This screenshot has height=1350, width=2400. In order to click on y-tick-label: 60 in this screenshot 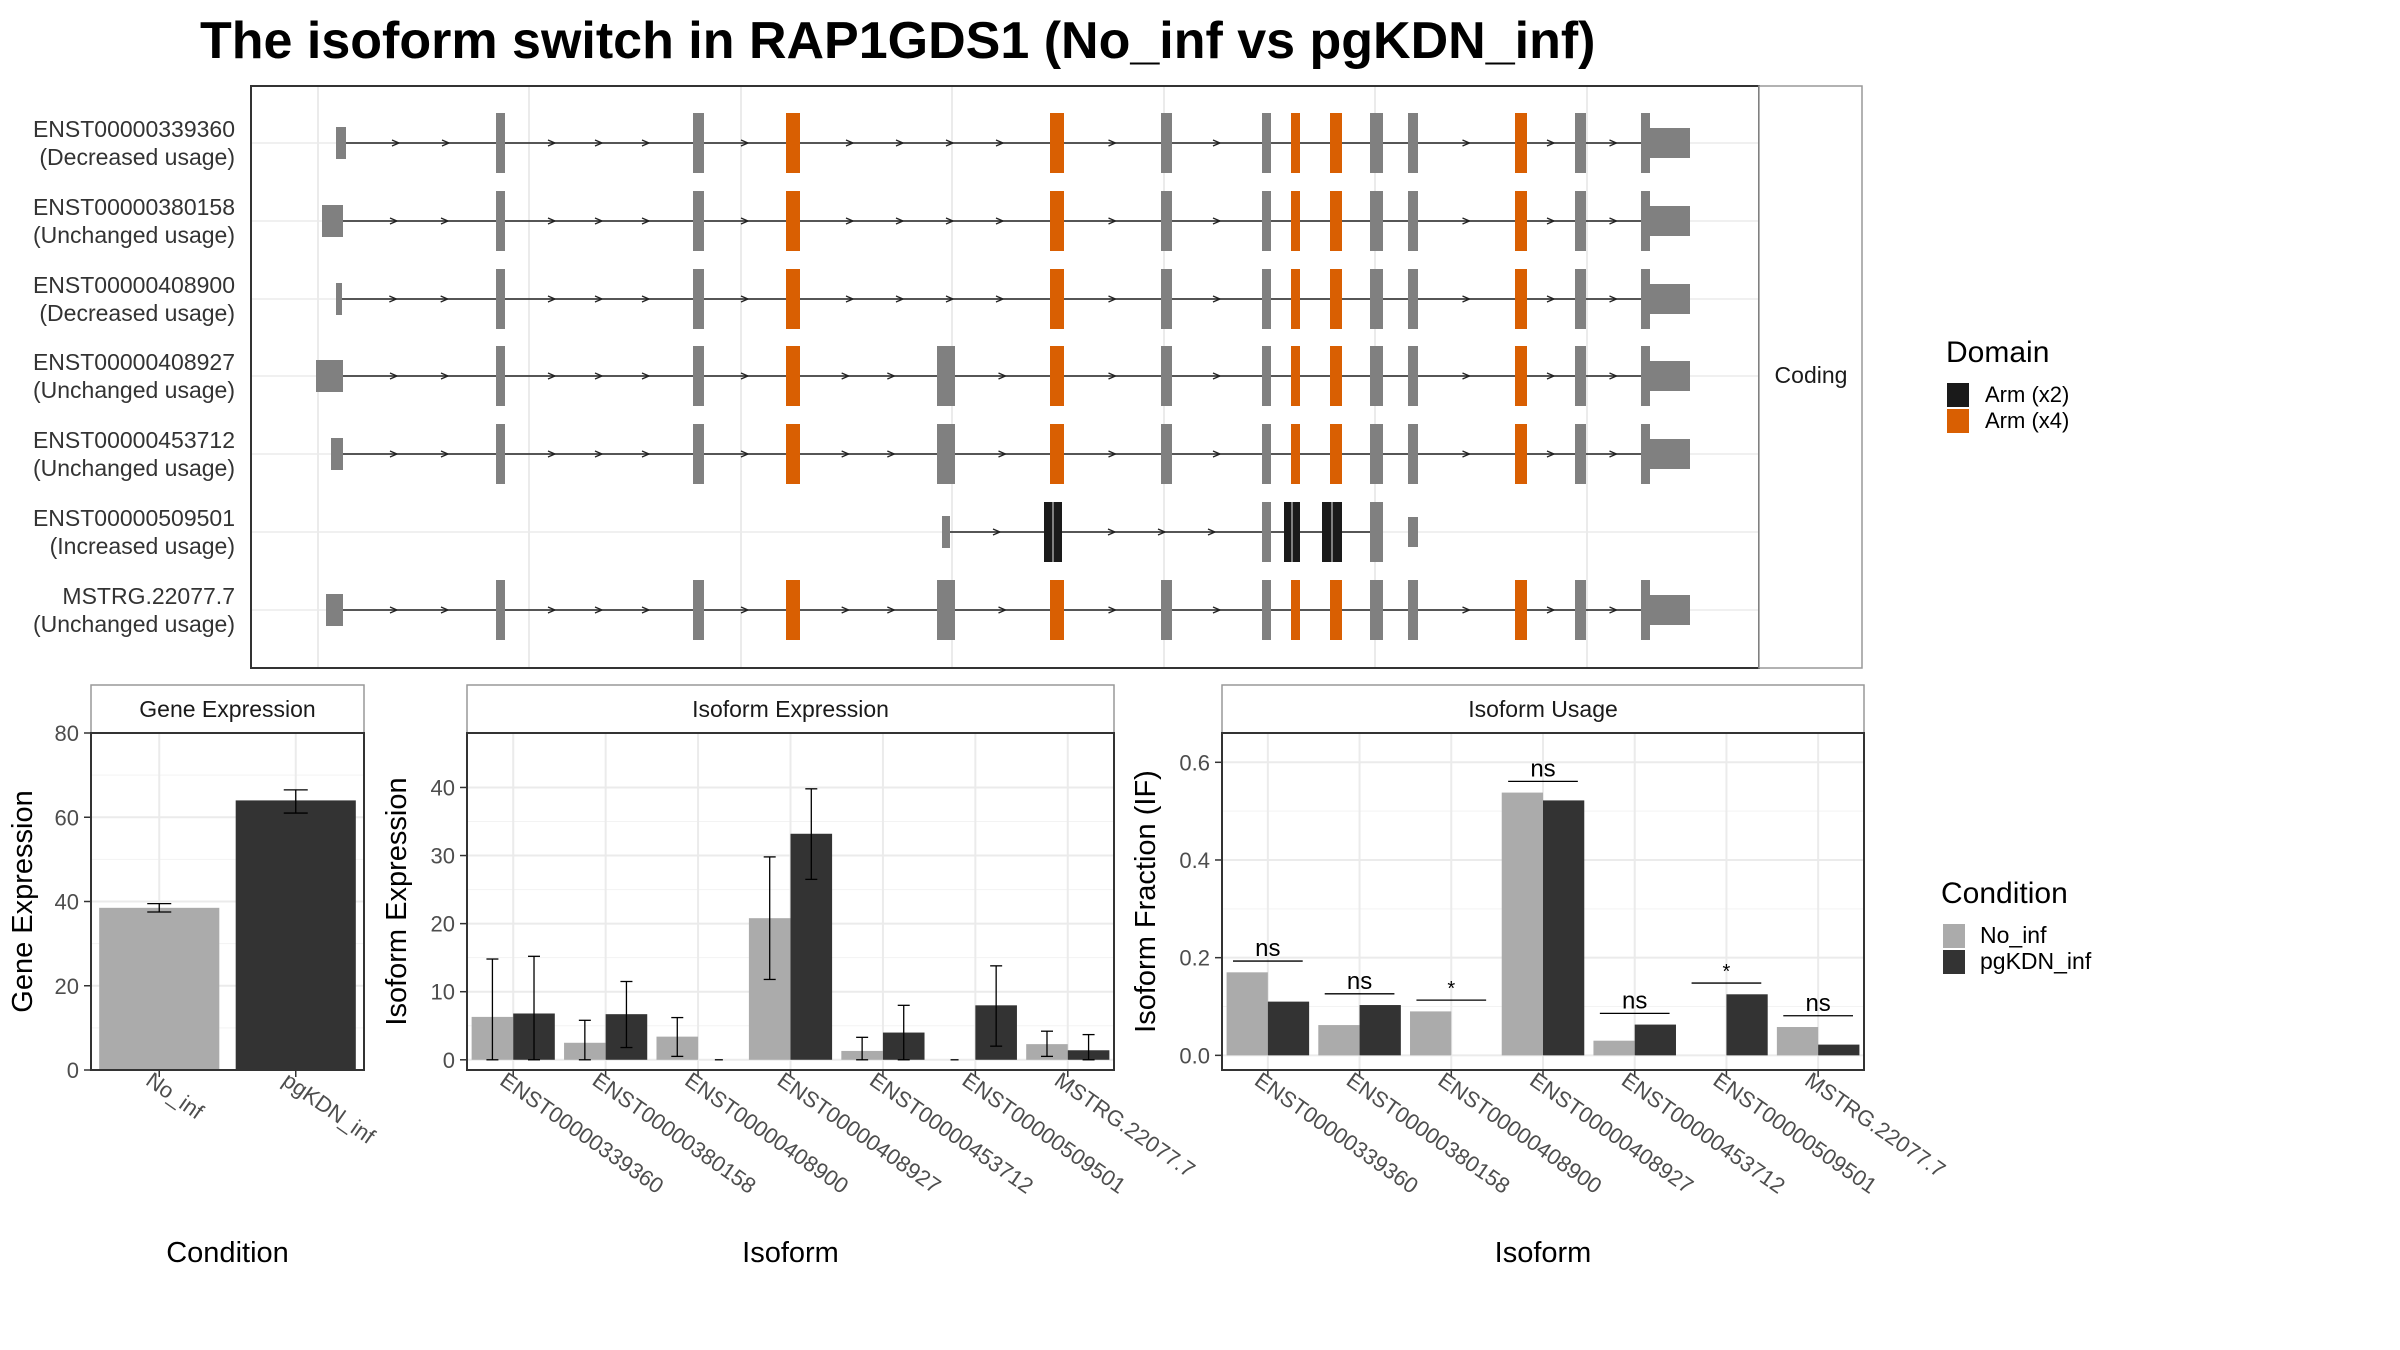, I will do `click(67, 817)`.